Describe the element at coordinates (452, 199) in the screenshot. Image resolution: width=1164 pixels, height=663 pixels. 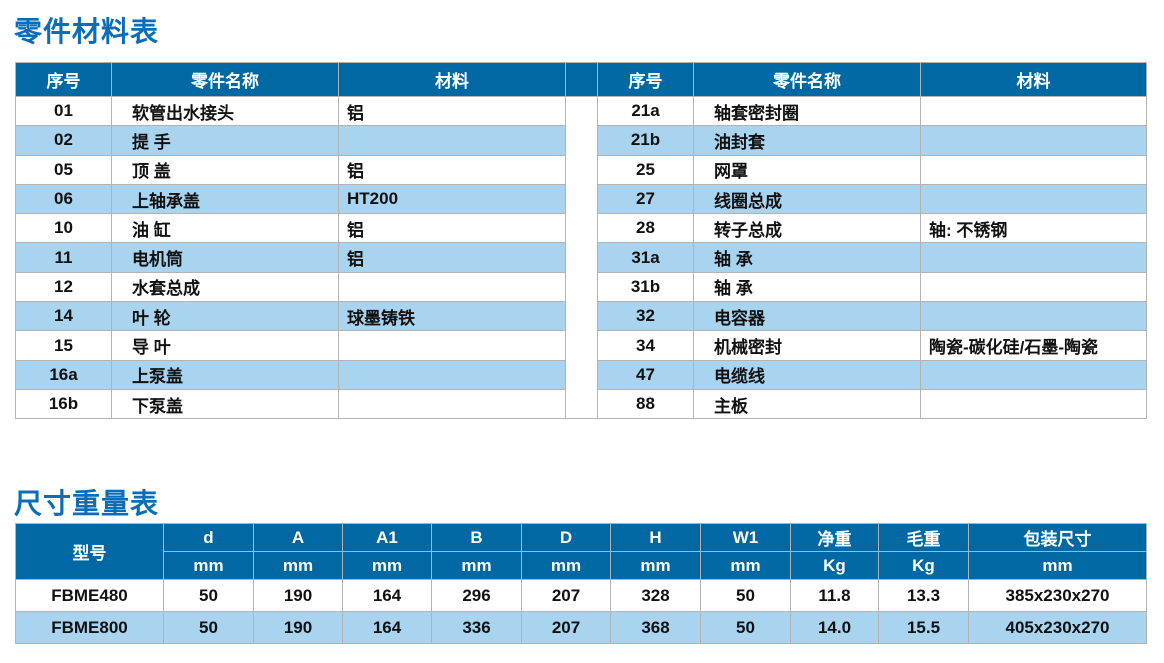
I see `part-material: HT200` at that location.